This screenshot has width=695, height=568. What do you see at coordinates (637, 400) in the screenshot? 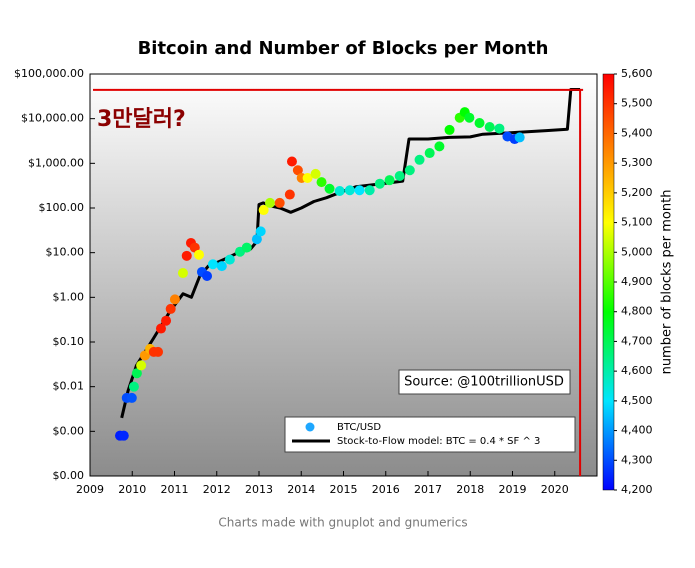
I see `colorbar-tick-label: 4,500` at bounding box center [637, 400].